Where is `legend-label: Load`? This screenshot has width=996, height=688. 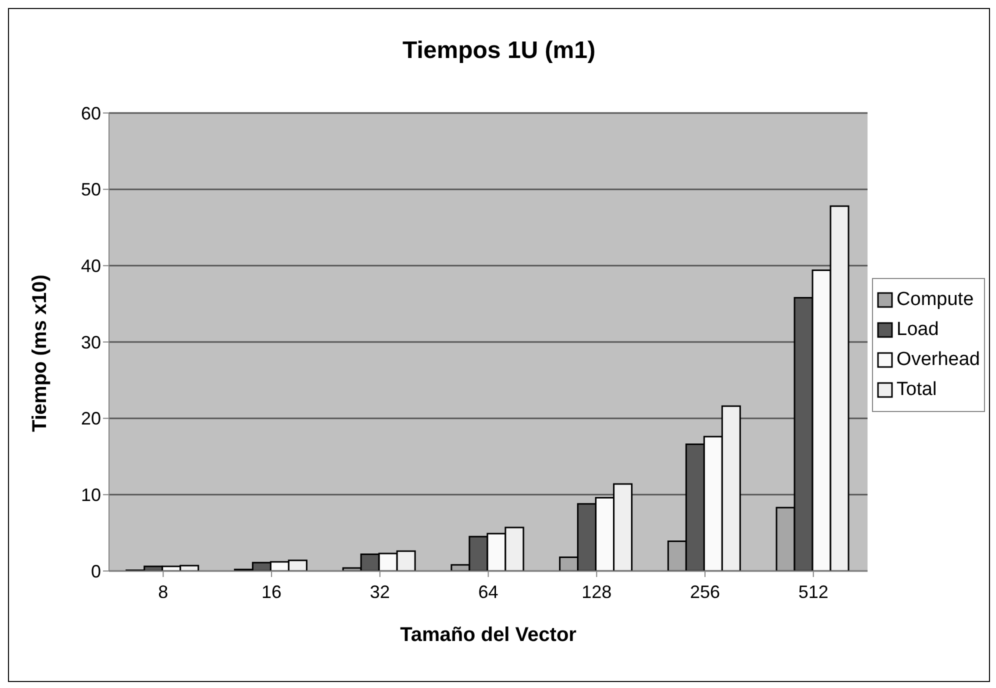
legend-label: Load is located at coordinates (917, 330).